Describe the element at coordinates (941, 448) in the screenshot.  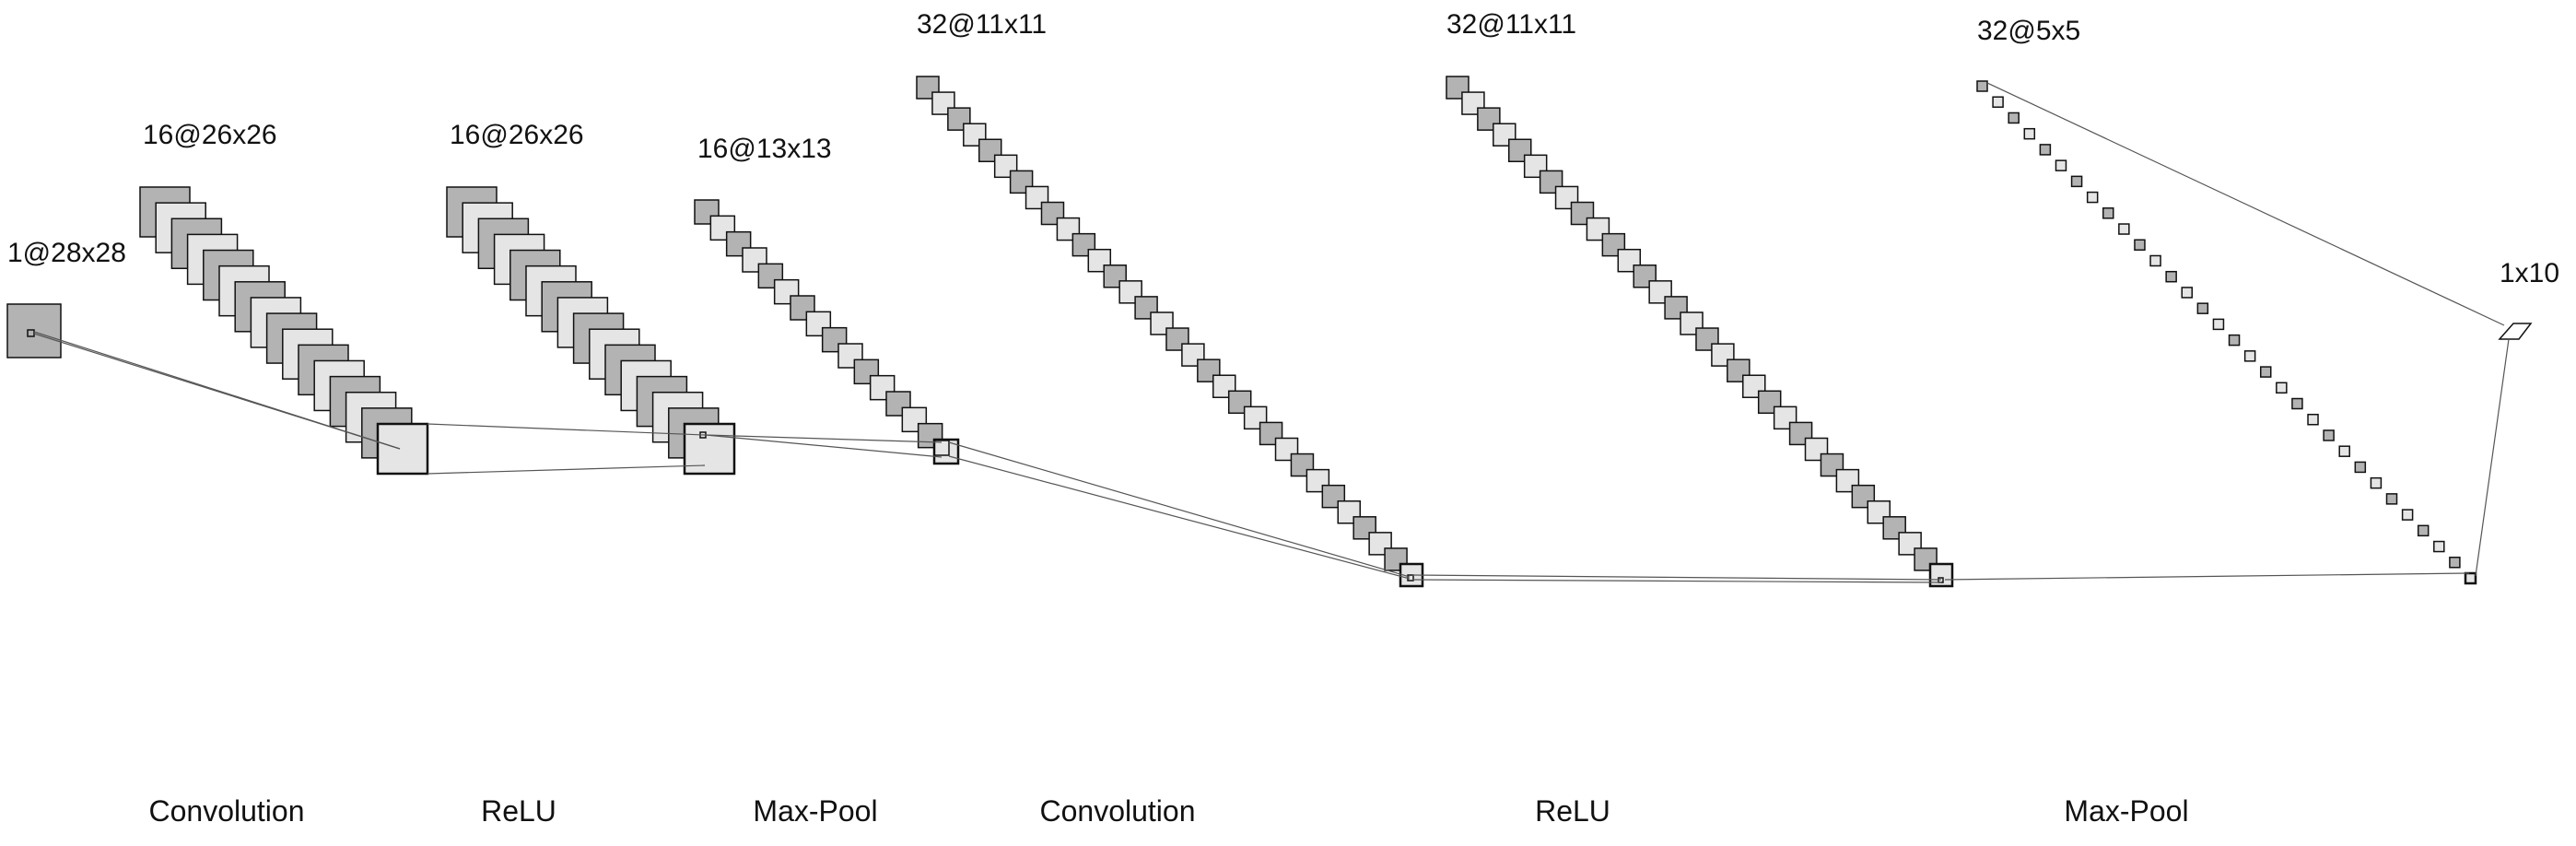
I see `kernel-pool1` at that location.